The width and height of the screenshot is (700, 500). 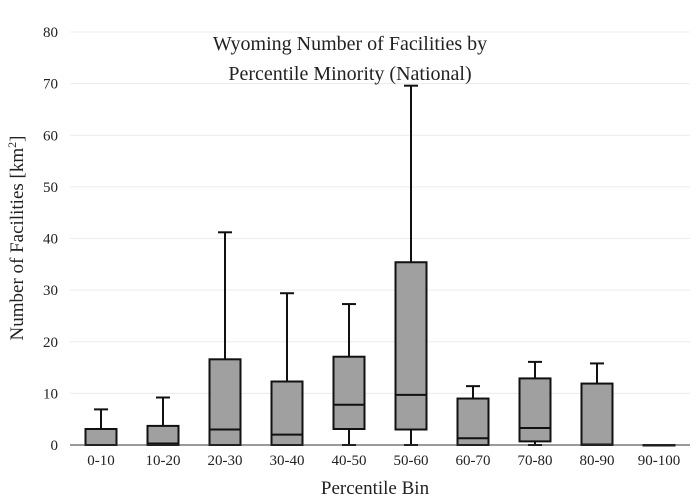 I want to click on chart-title-line-1: Wyoming Number of Facilities by, so click(x=350, y=44).